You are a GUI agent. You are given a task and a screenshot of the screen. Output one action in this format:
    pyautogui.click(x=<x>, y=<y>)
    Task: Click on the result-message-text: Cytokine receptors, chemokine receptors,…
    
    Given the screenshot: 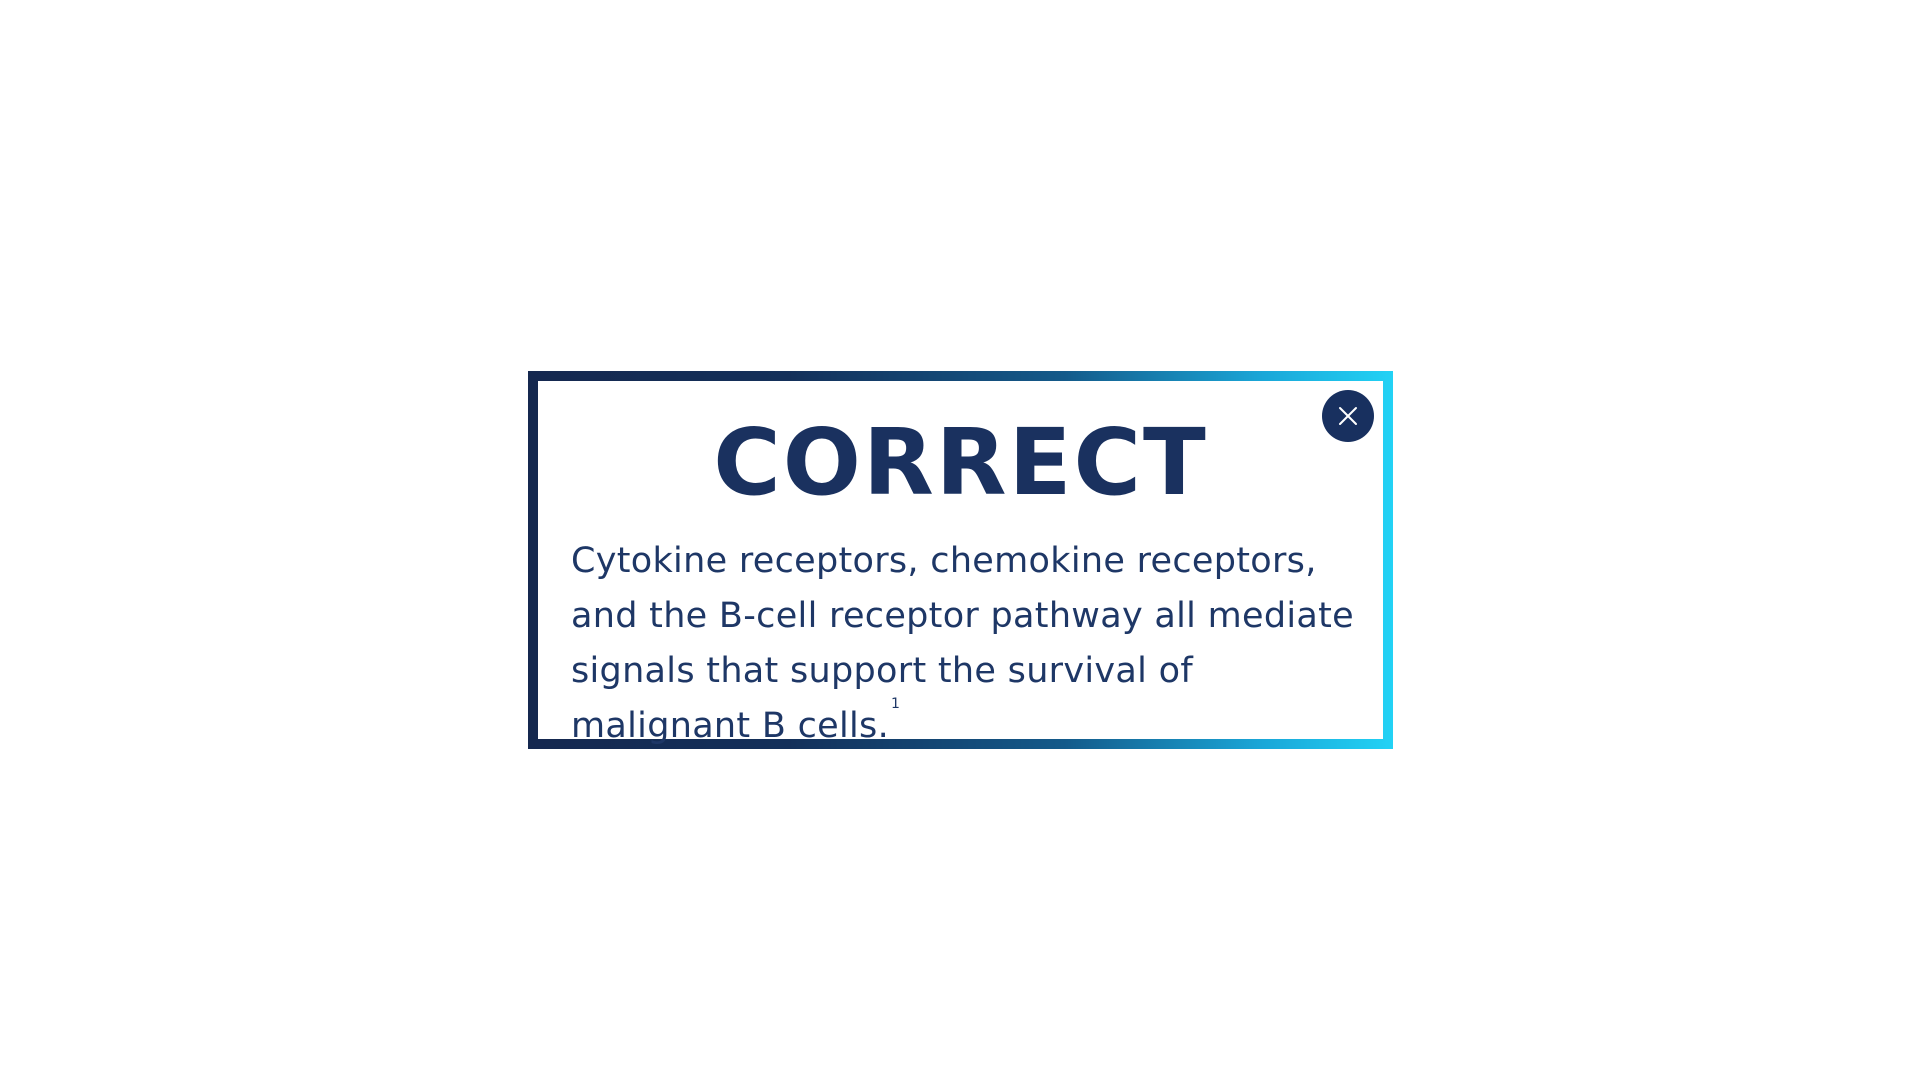 What is the action you would take?
    pyautogui.click(x=963, y=643)
    